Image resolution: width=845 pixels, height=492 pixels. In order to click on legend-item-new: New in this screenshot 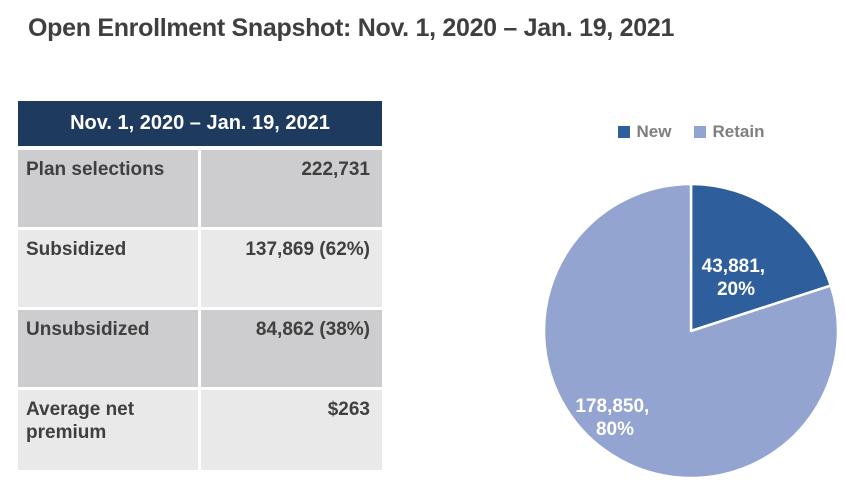, I will do `click(644, 132)`.